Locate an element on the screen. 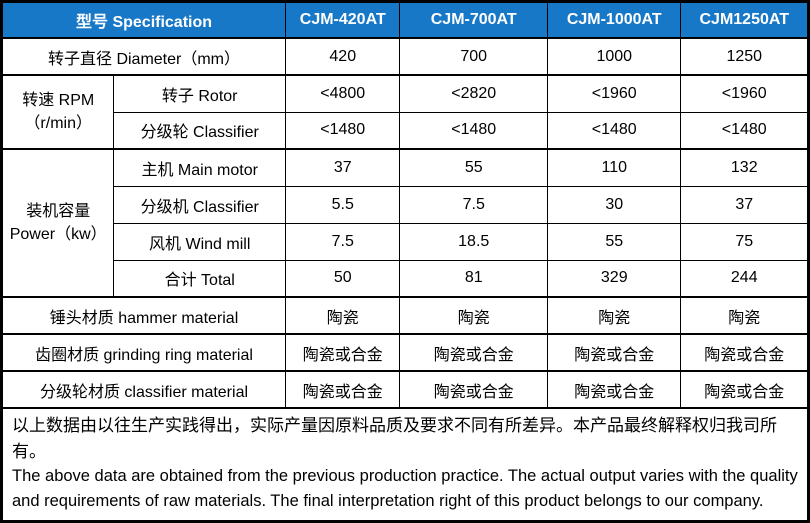  row-label-diameter: 转子直径 Diameter（mm） is located at coordinates (143, 56).